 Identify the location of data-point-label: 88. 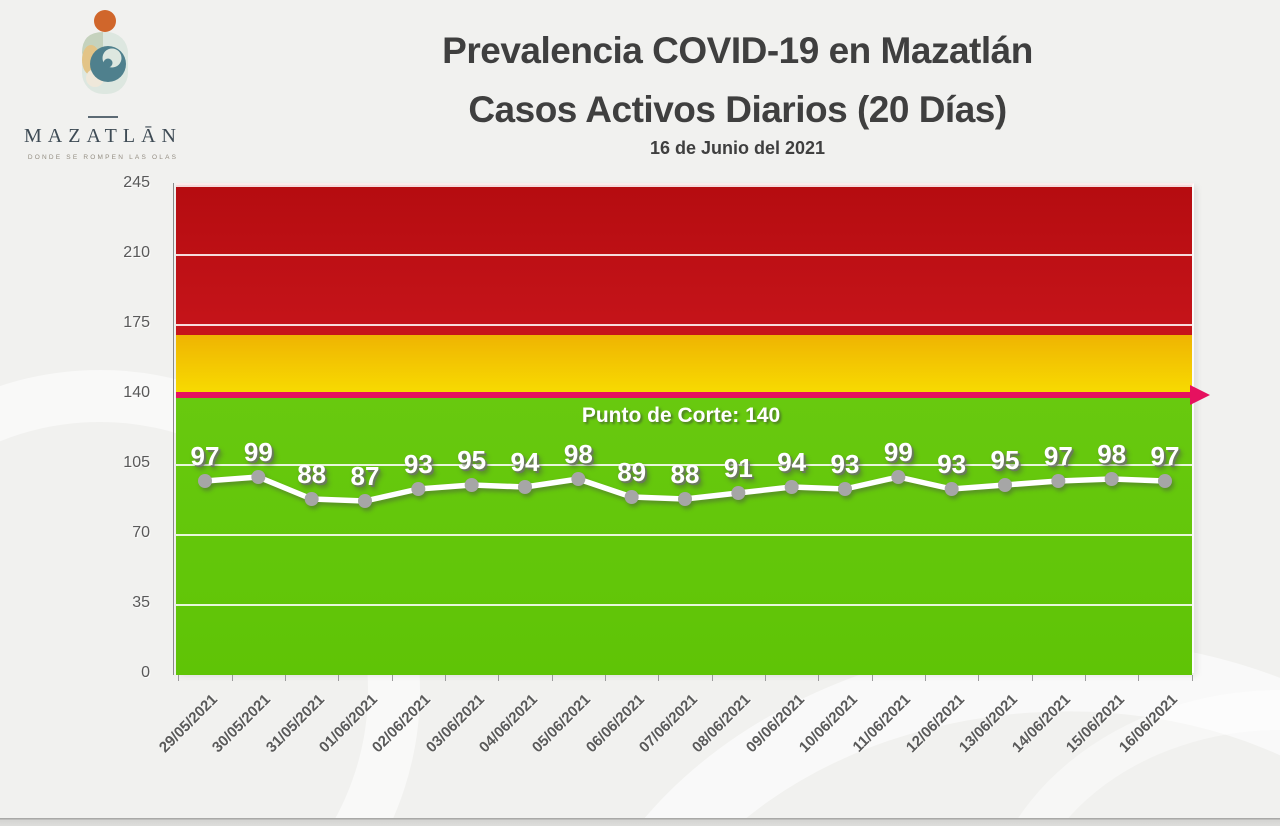
(311, 474).